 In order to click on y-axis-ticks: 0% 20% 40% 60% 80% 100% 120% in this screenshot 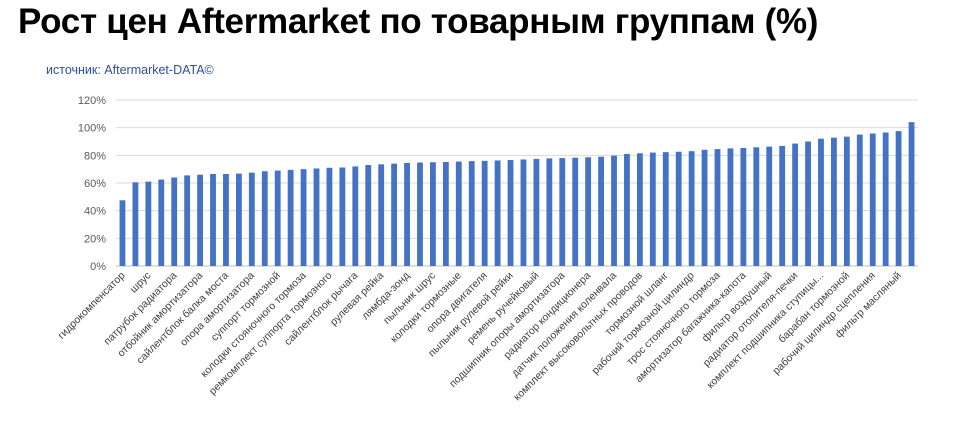, I will do `click(92, 184)`.